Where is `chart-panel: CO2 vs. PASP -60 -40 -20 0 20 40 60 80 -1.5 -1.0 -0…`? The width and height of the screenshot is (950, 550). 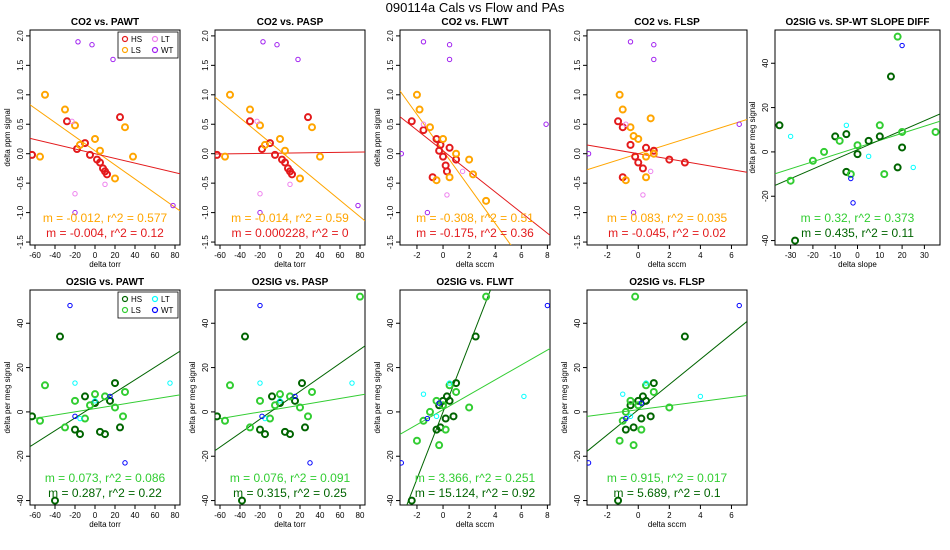
chart-panel: CO2 vs. PASP -60 -40 -20 0 20 40 60 80 -1.5 -1.0 -0… is located at coordinates (283, 143).